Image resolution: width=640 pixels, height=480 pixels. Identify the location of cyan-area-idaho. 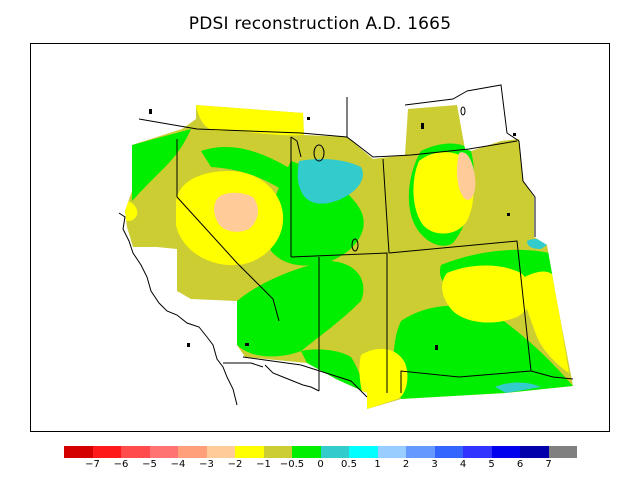
(330, 181).